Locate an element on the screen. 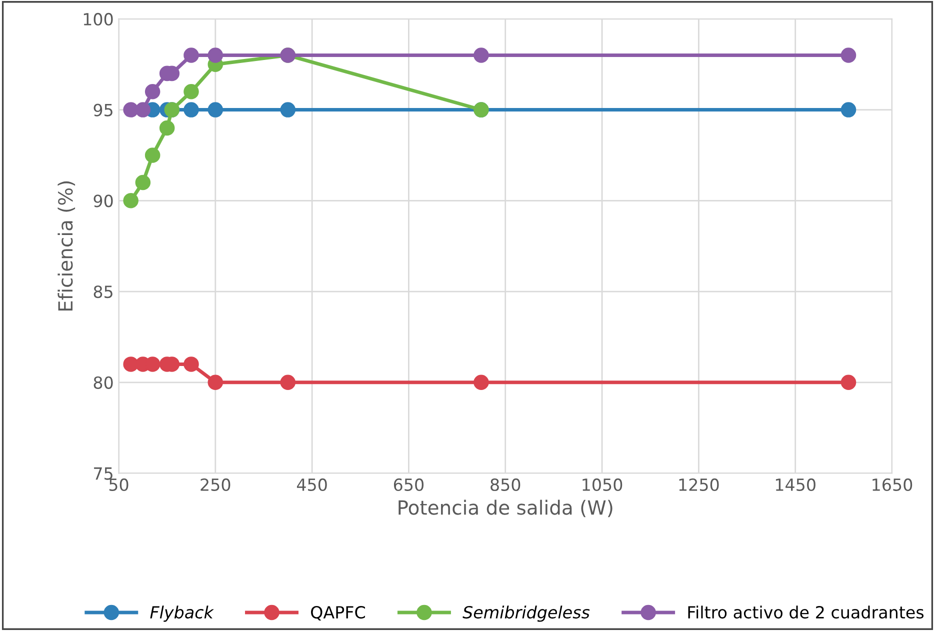 This screenshot has height=631, width=935. legend-label: Semibridgeless is located at coordinates (526, 614).